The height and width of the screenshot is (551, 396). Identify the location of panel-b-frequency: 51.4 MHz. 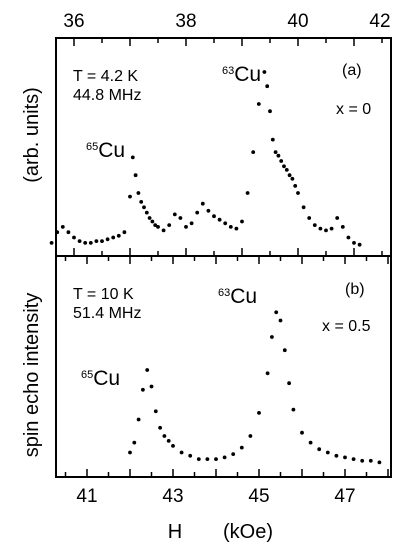
(107, 313).